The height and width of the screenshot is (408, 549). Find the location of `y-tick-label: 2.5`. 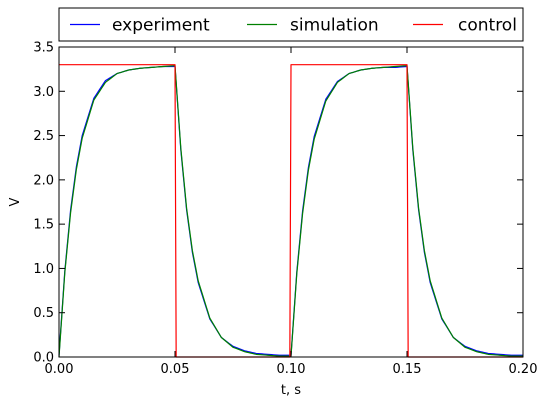

y-tick-label: 2.5 is located at coordinates (43, 136).